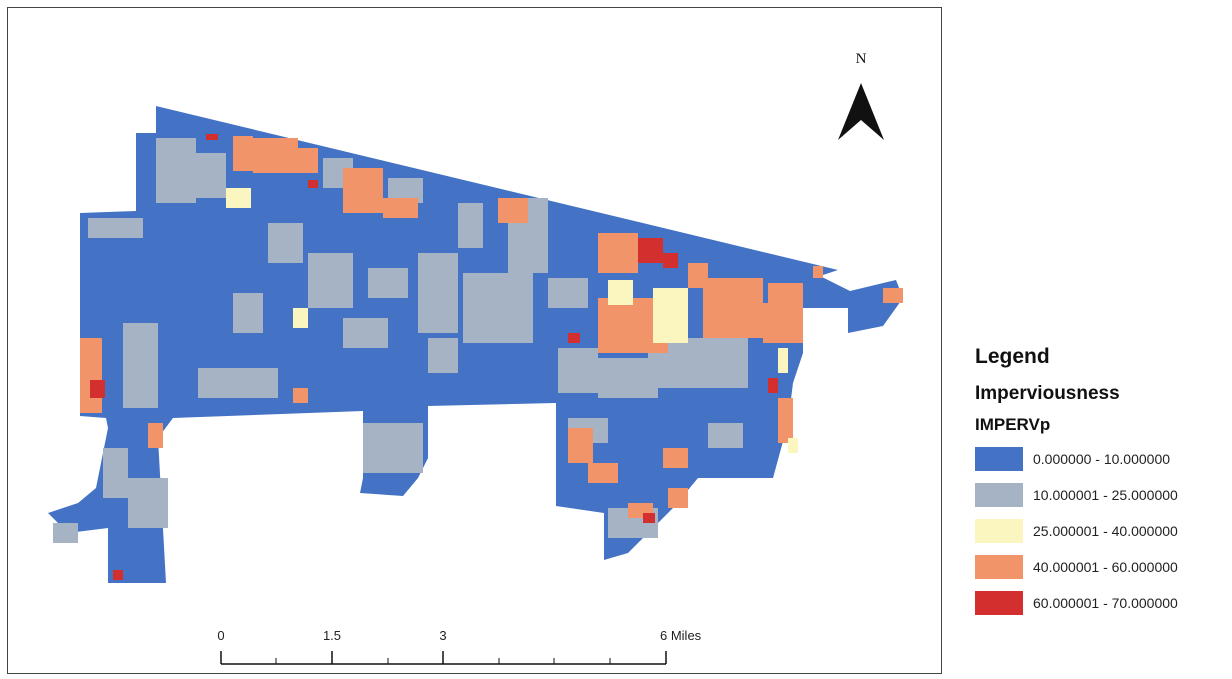  Describe the element at coordinates (861, 111) in the screenshot. I see `north-arrow-icon` at that location.